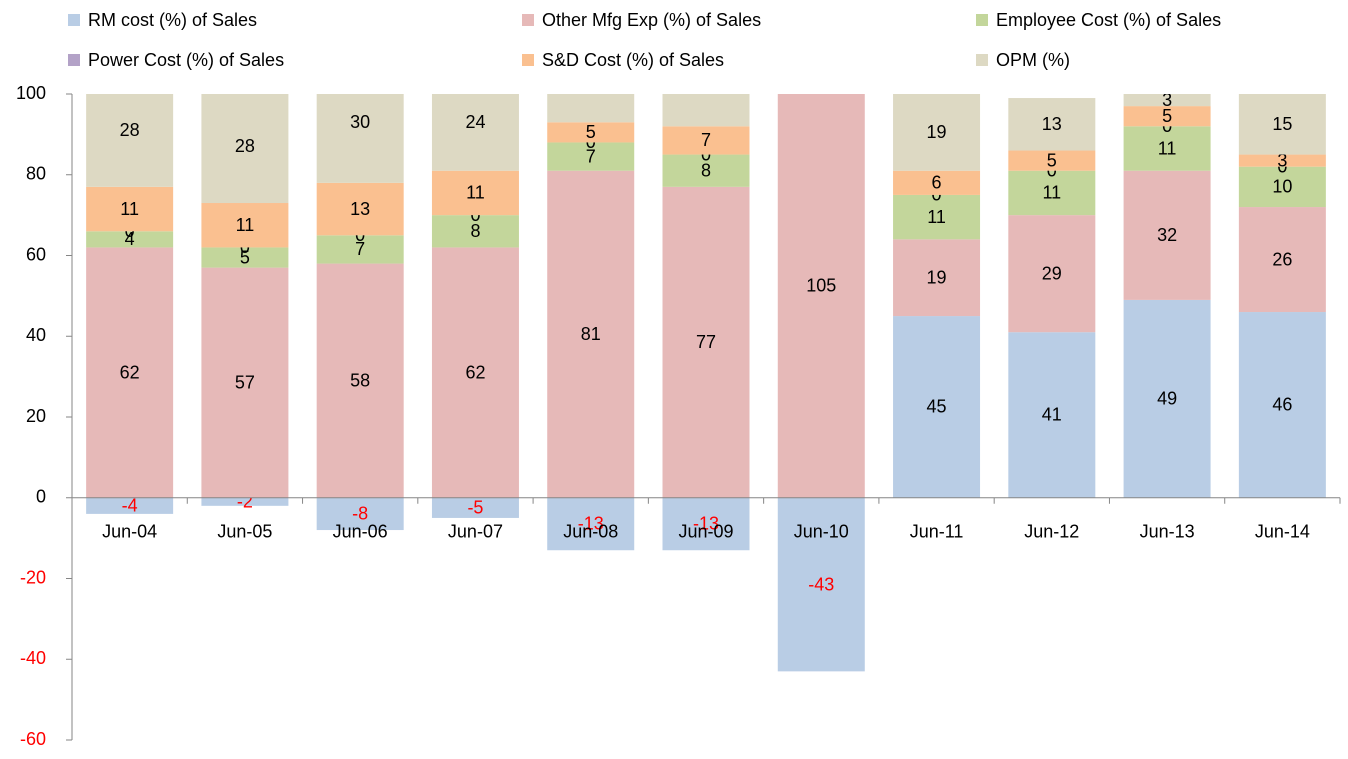  I want to click on x-tick-label: Jun-06, so click(360, 532).